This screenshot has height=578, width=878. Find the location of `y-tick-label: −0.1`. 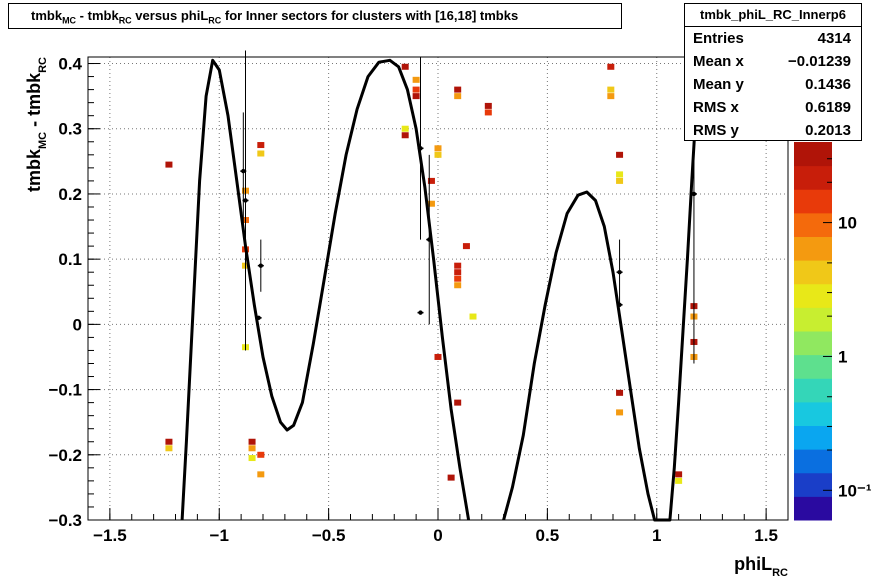

y-tick-label: −0.1 is located at coordinates (65, 390).